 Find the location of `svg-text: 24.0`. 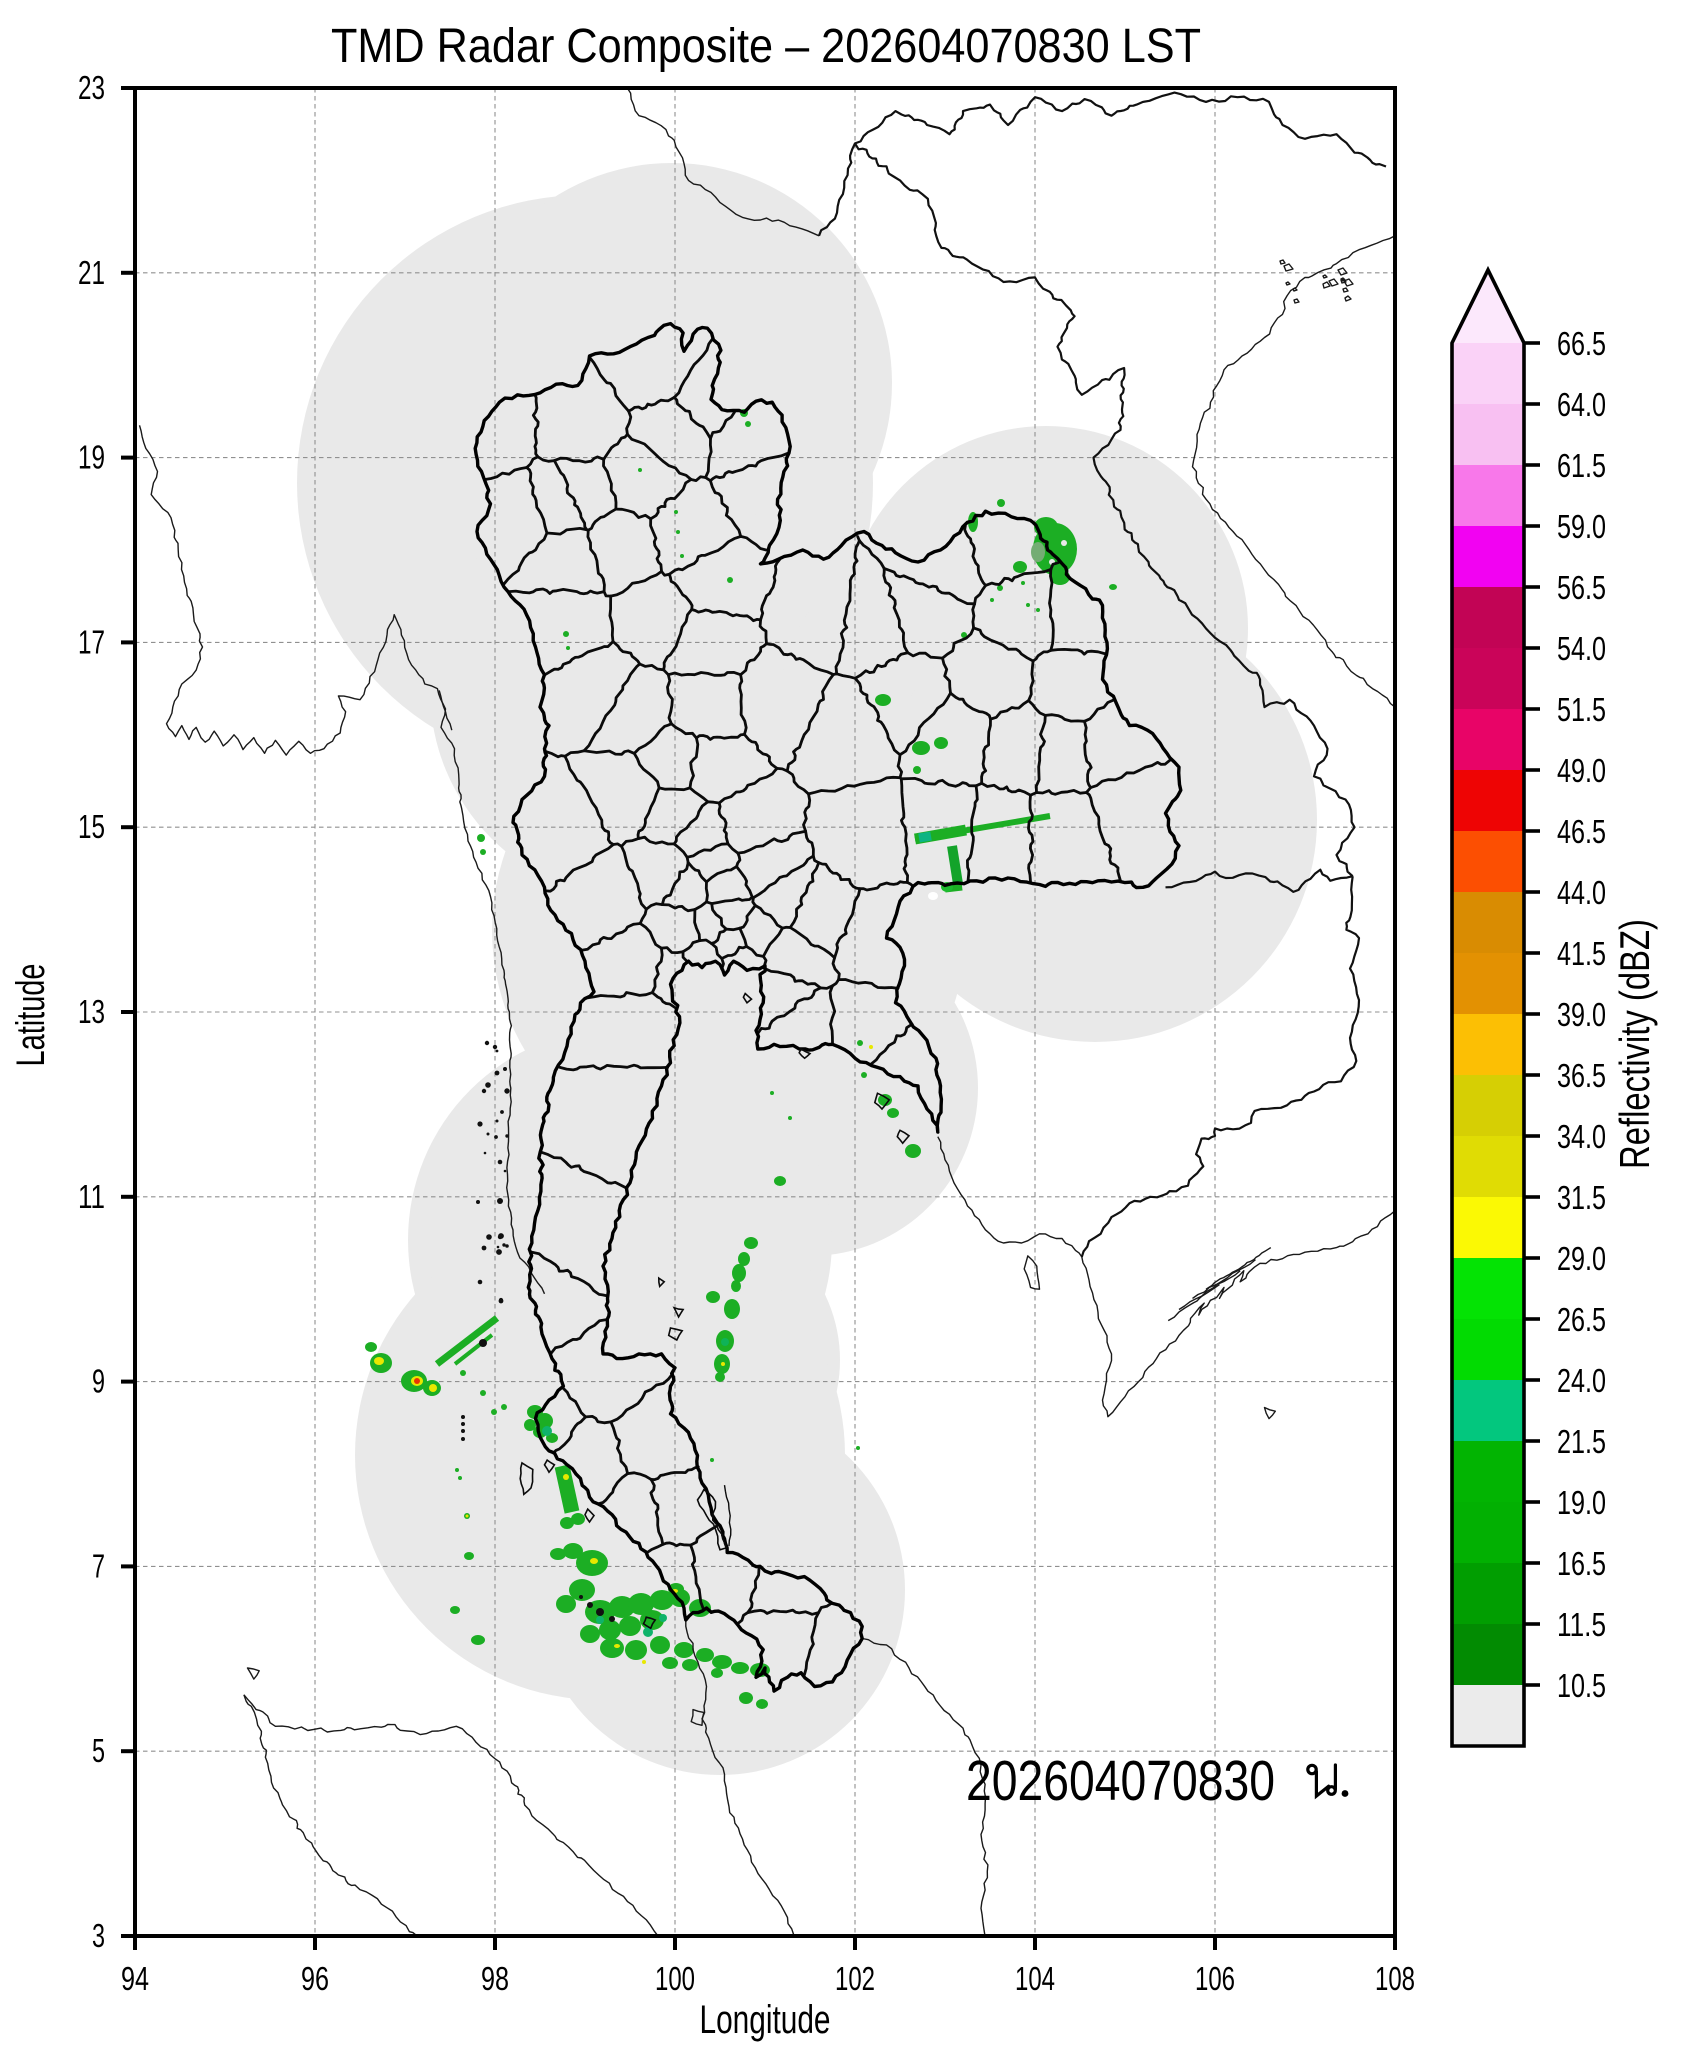

svg-text: 24.0 is located at coordinates (1581, 1380).